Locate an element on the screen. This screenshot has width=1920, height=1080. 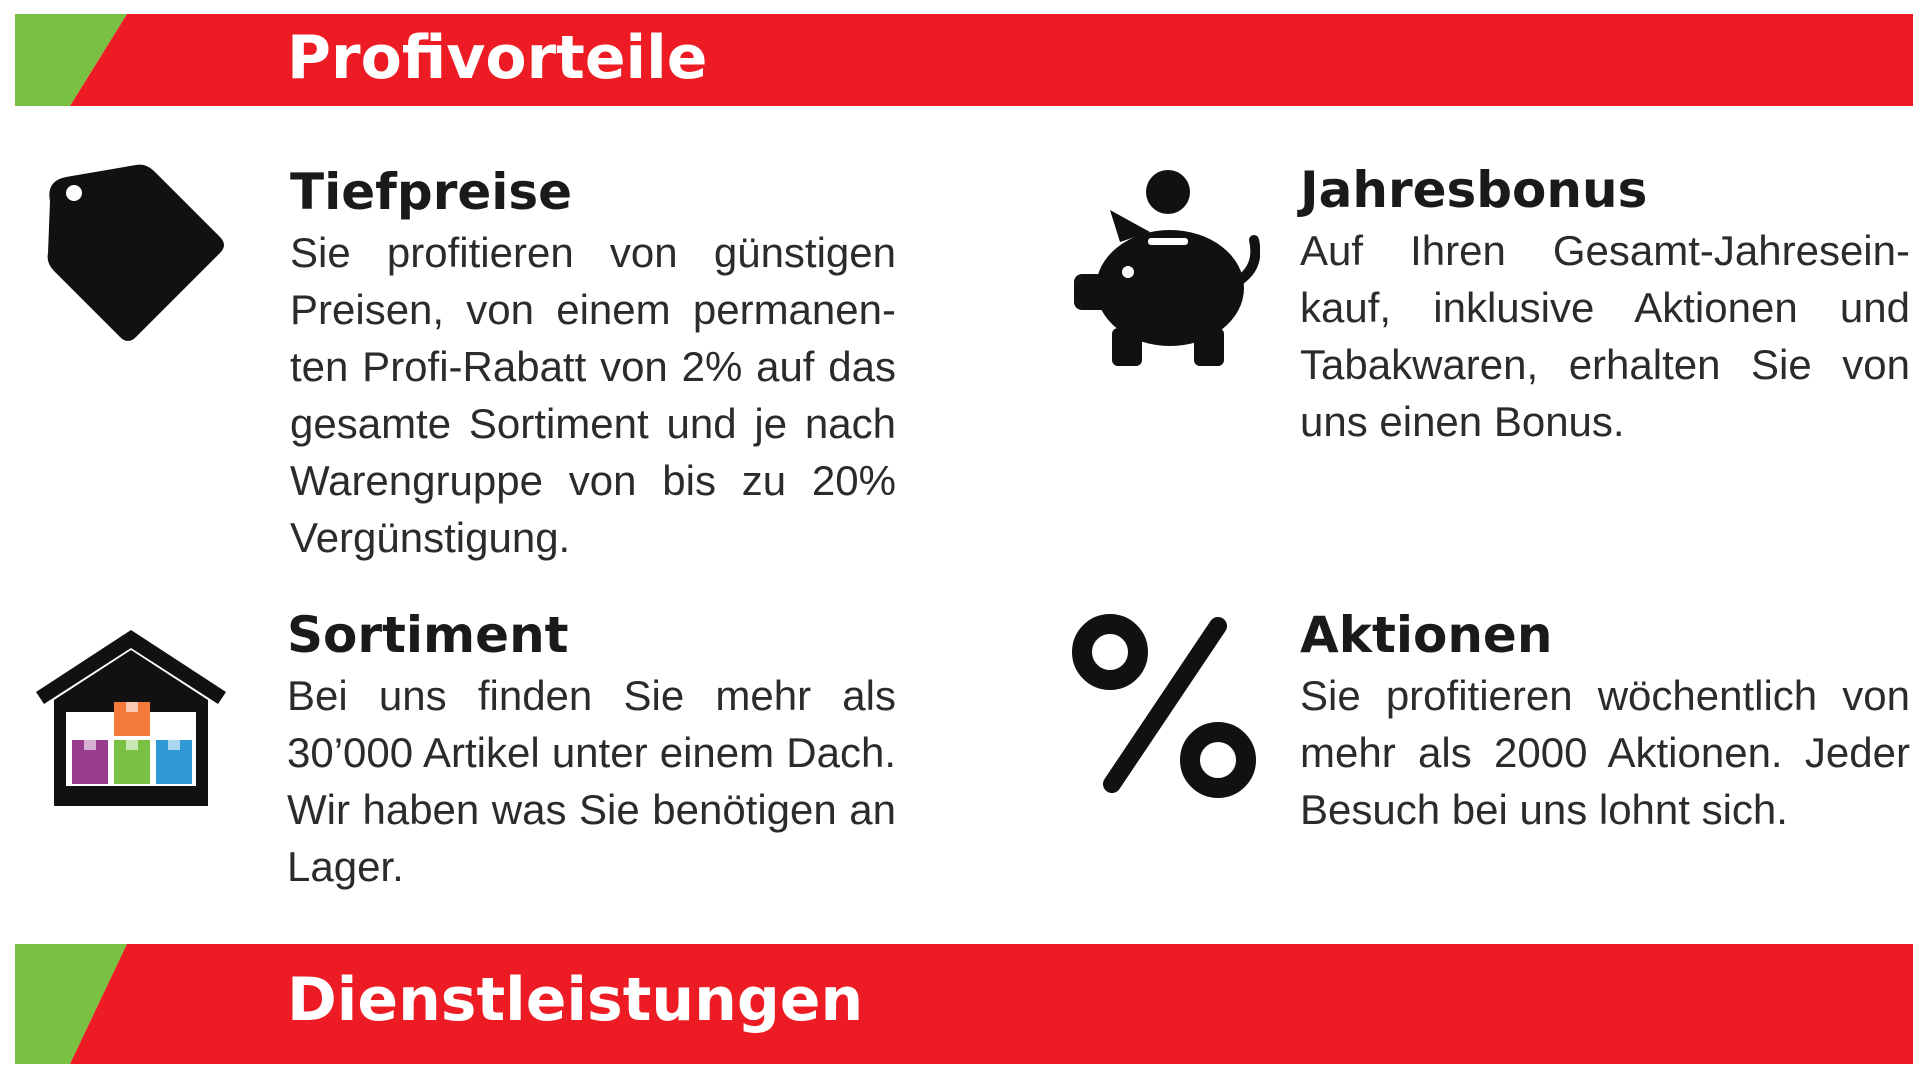
warehouse-icon is located at coordinates (131, 718).